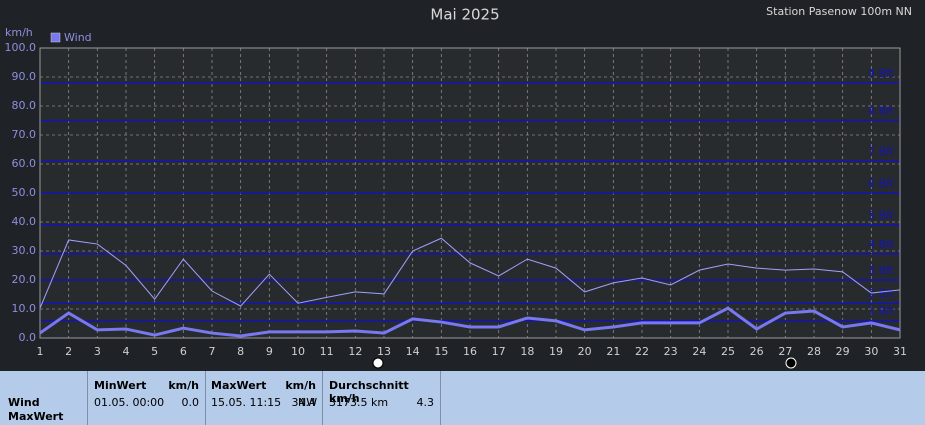 The image size is (925, 425). Describe the element at coordinates (881, 215) in the screenshot. I see `beaufort-label: 5 Bft` at that location.